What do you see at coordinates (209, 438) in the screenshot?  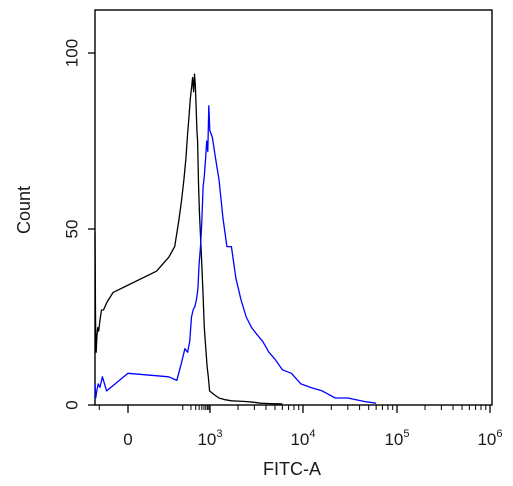 I see `x-tick-label: 10³` at bounding box center [209, 438].